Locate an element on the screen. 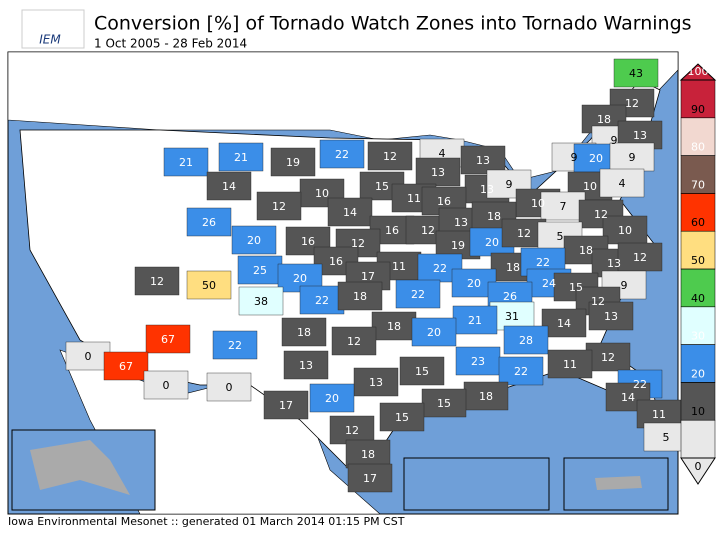 The image size is (720, 544). legend-tick-label: 90 is located at coordinates (698, 109).